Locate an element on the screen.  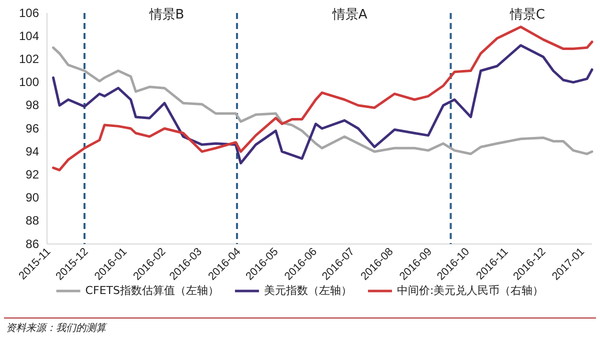
legend-label: CFETS指数估算值（左轴） is located at coordinates (152, 291).